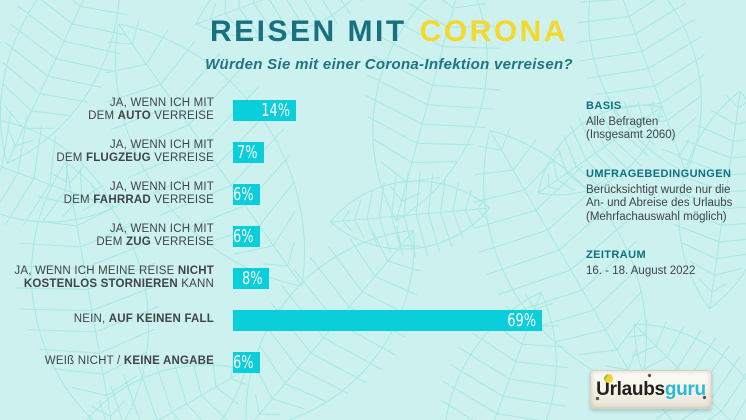 Image resolution: width=746 pixels, height=420 pixels. What do you see at coordinates (494, 31) in the screenshot?
I see `title-part-corona: CORONA` at bounding box center [494, 31].